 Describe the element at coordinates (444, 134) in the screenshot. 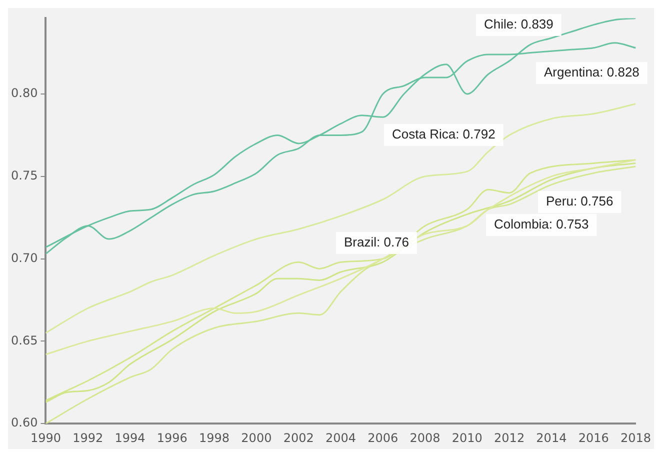

I see `annotation: Costa Rica: 0.792` at that location.